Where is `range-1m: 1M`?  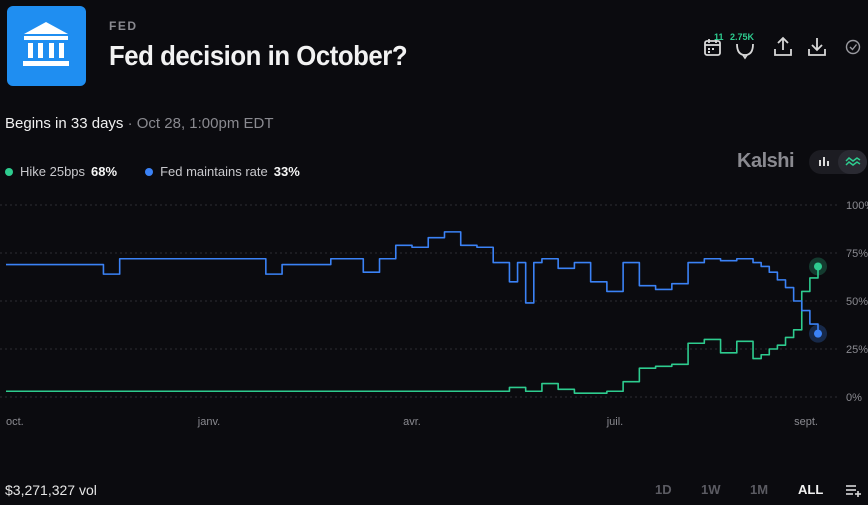 range-1m: 1M is located at coordinates (759, 489).